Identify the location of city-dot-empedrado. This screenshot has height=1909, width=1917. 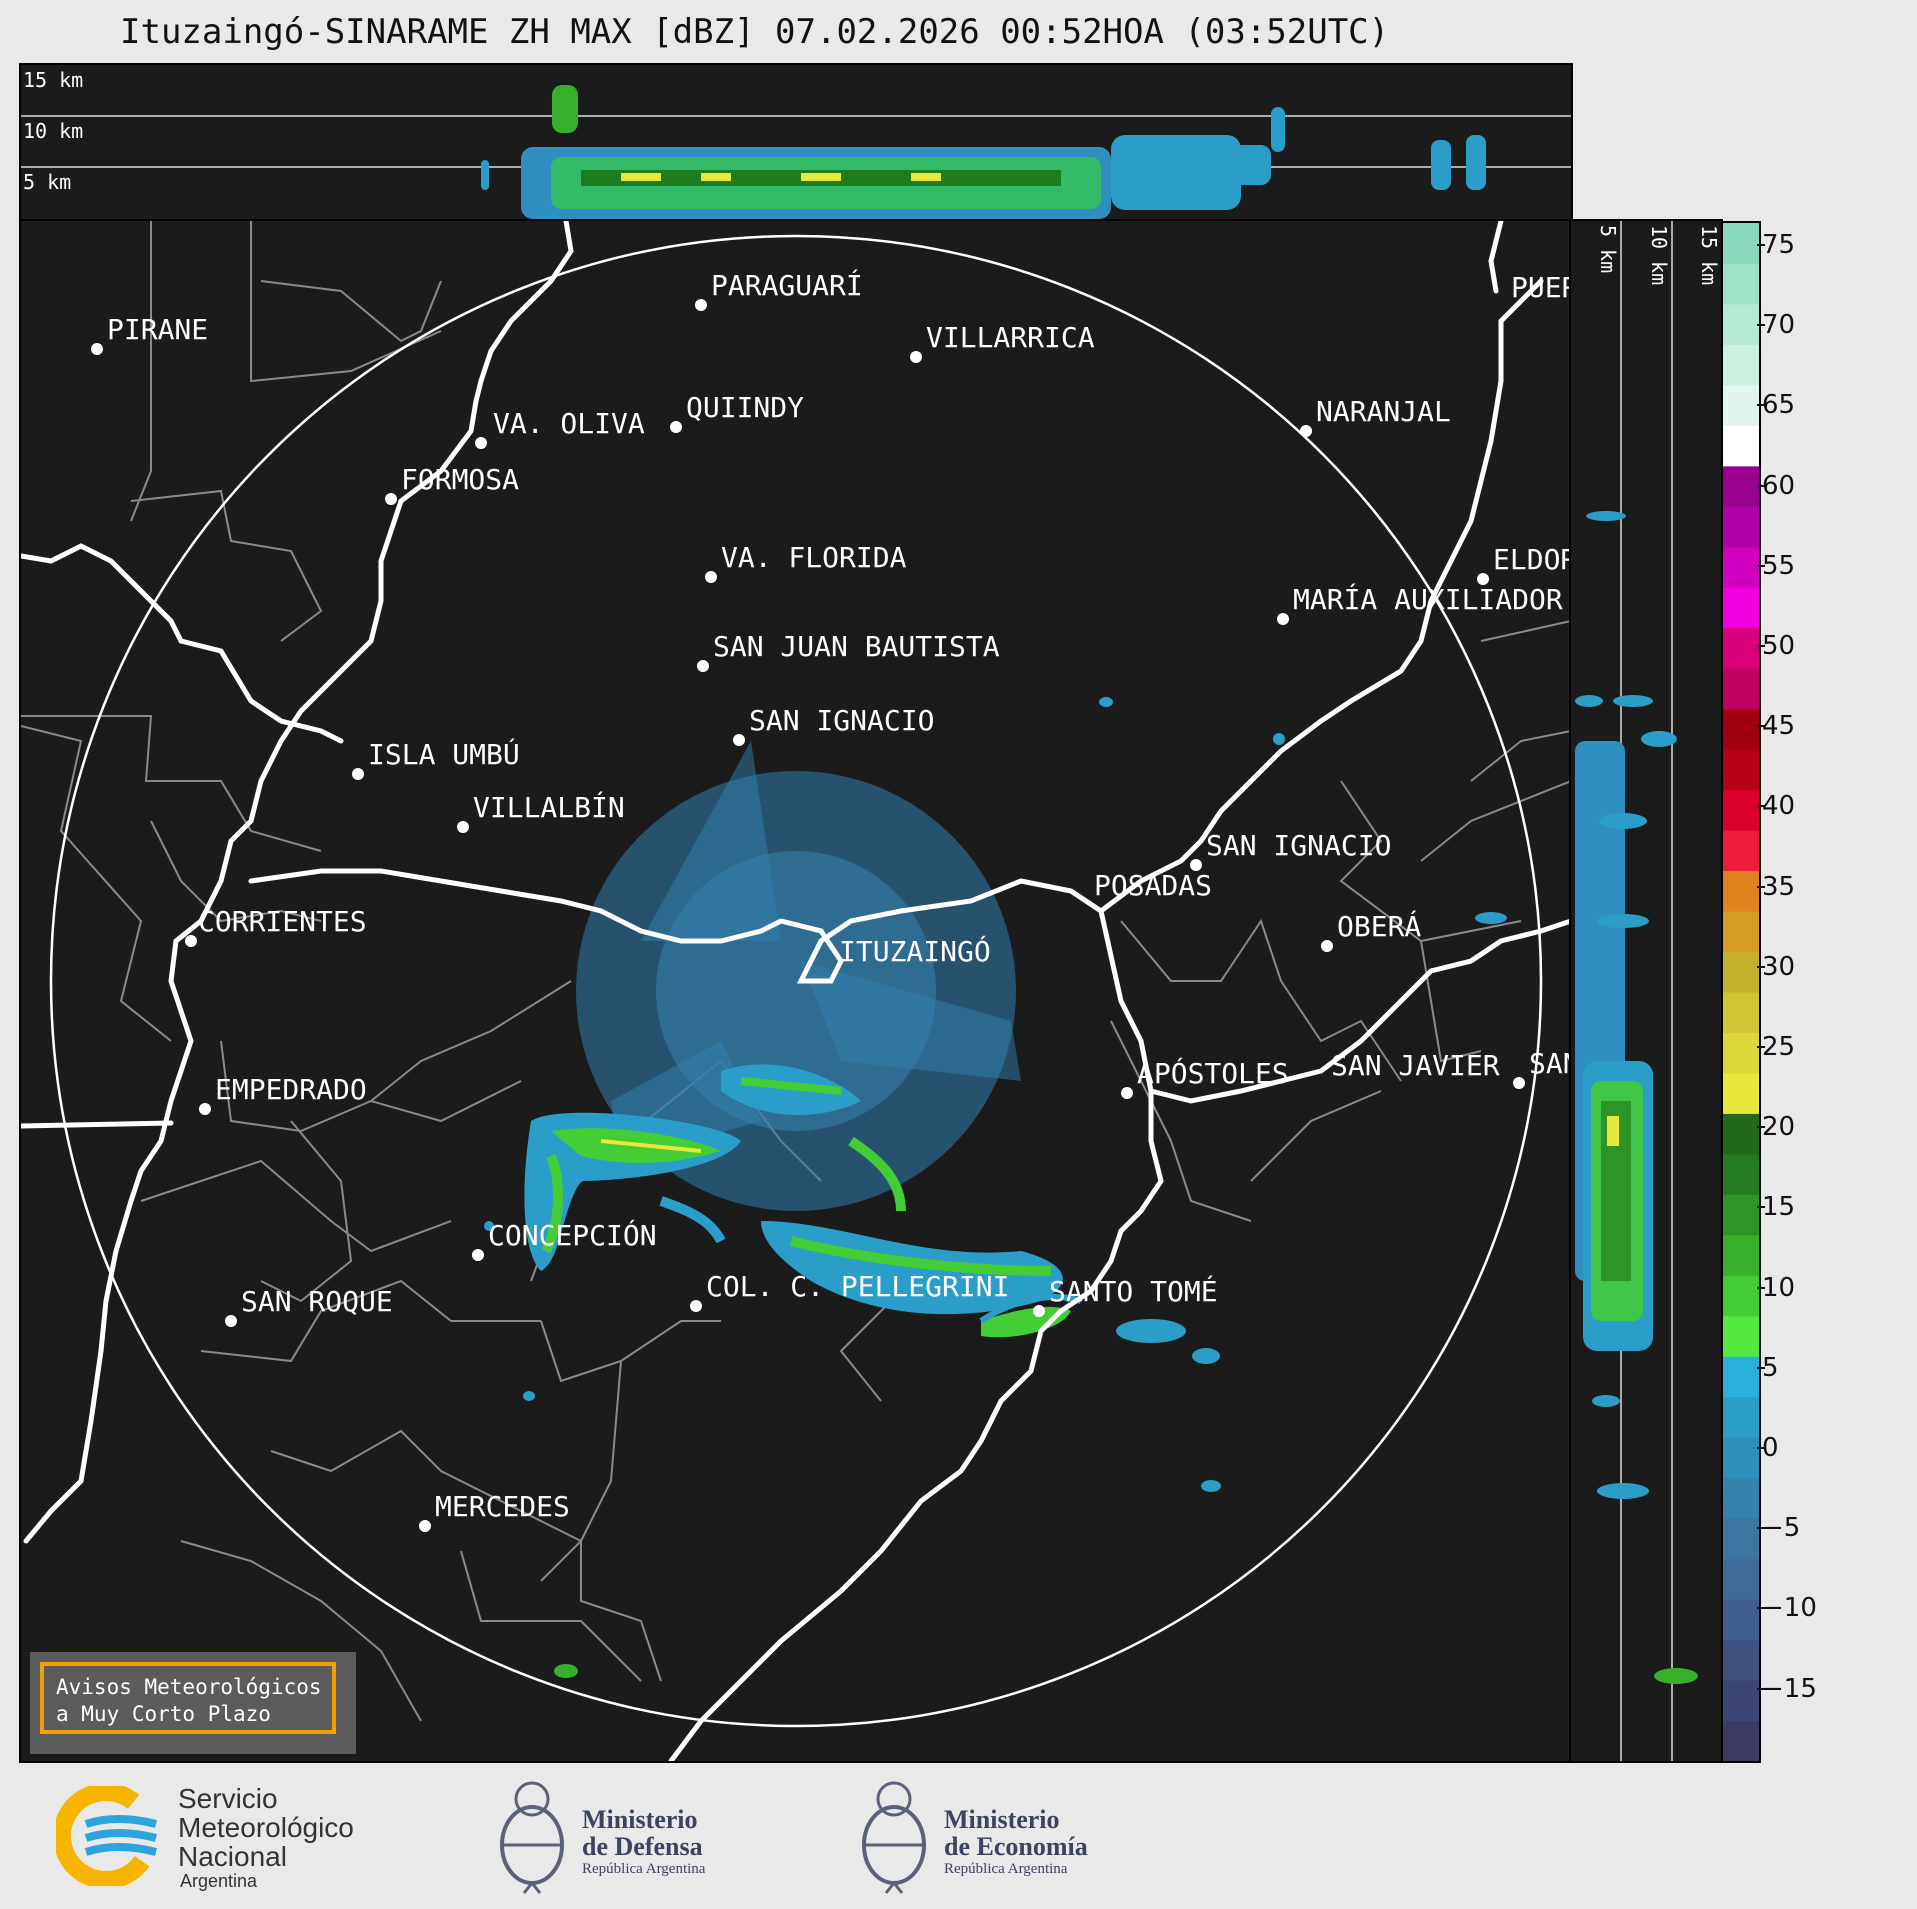
(205, 1109).